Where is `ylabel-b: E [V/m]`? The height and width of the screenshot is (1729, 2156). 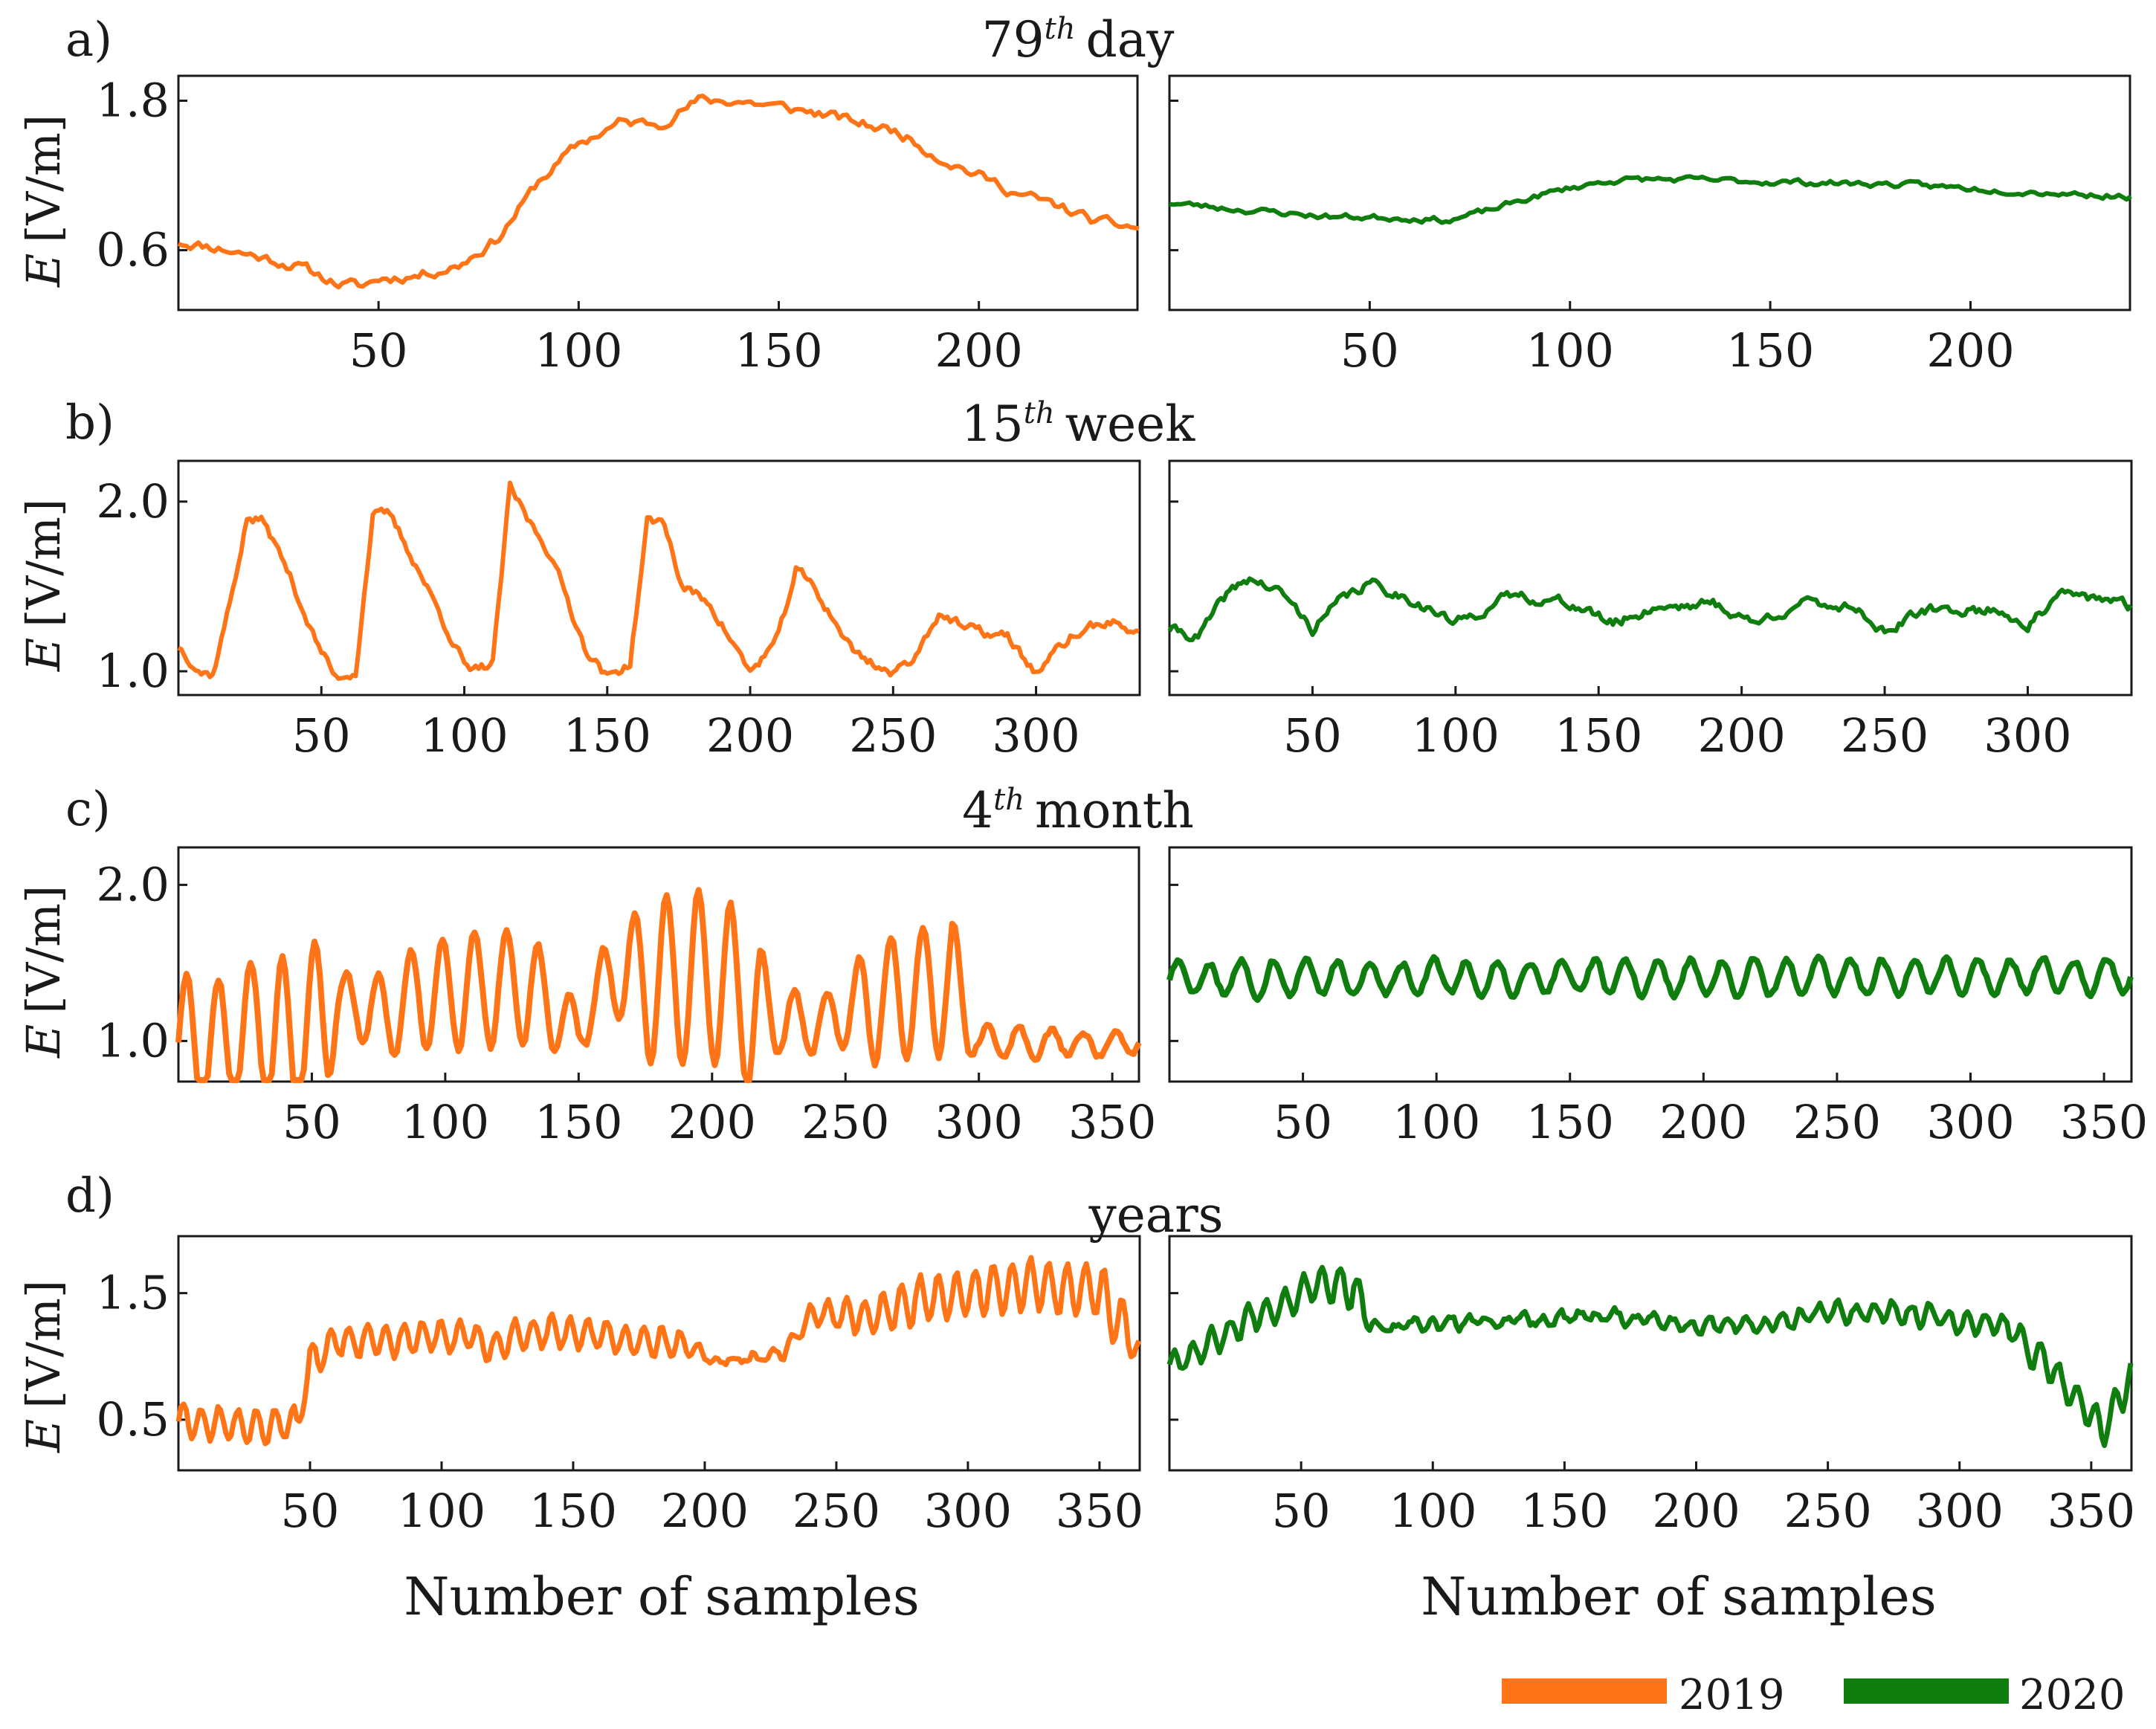
ylabel-b: E [V/m] is located at coordinates (43, 585).